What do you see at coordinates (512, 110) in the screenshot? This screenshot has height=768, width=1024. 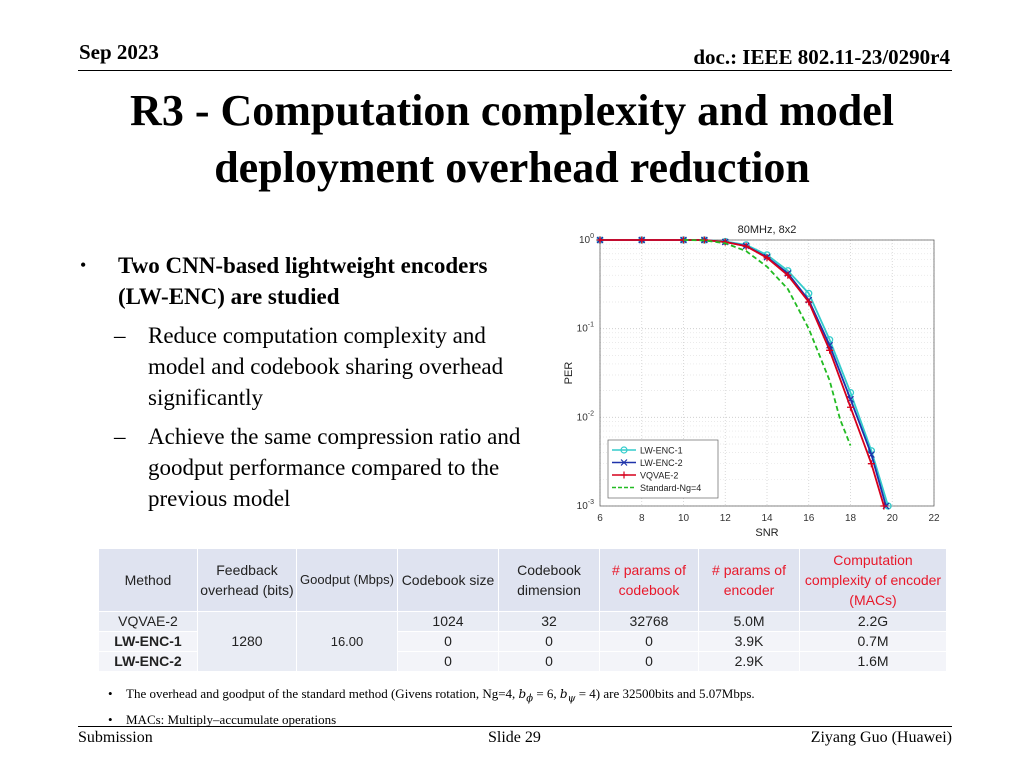 I see `slide-title-line1: R3 - Computation complexity and model` at bounding box center [512, 110].